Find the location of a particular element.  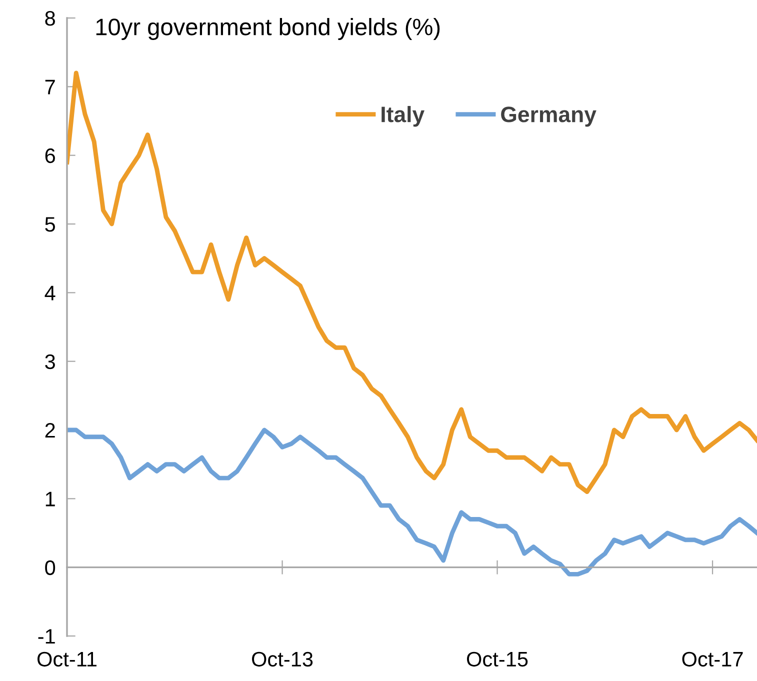

y-tick-label: 3 is located at coordinates (50, 362).